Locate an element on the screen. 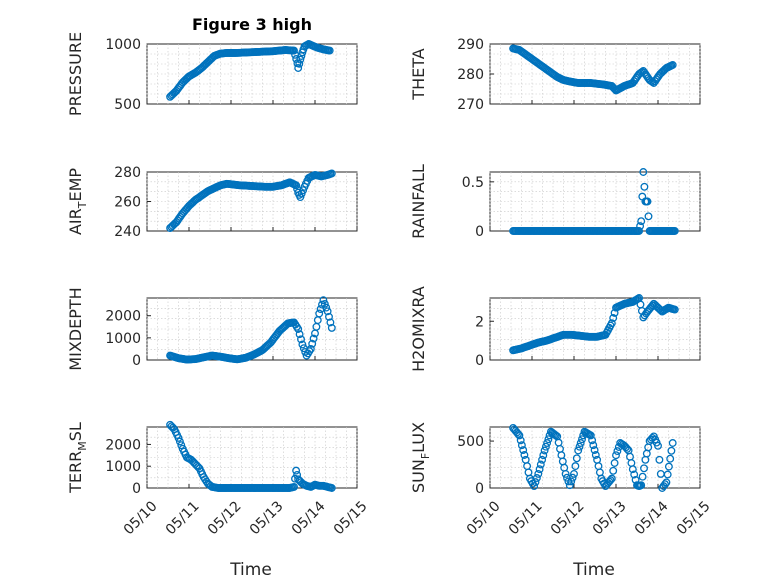 The height and width of the screenshot is (583, 778). y-tick-label: 0 is located at coordinates (479, 489).